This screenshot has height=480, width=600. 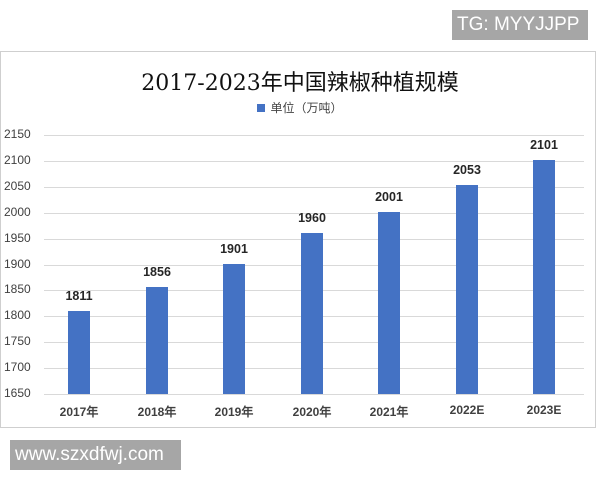 I want to click on legend-label: 单位（万吨）, so click(x=306, y=108).